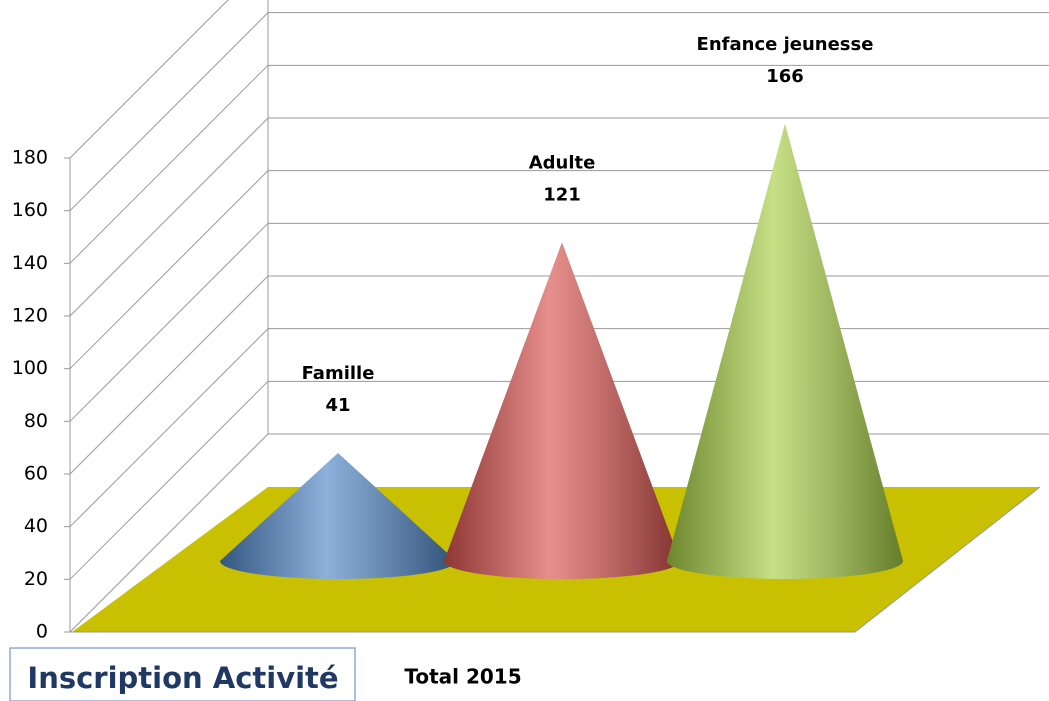 The width and height of the screenshot is (1049, 701). Describe the element at coordinates (30, 263) in the screenshot. I see `y-tick-label: 140` at that location.